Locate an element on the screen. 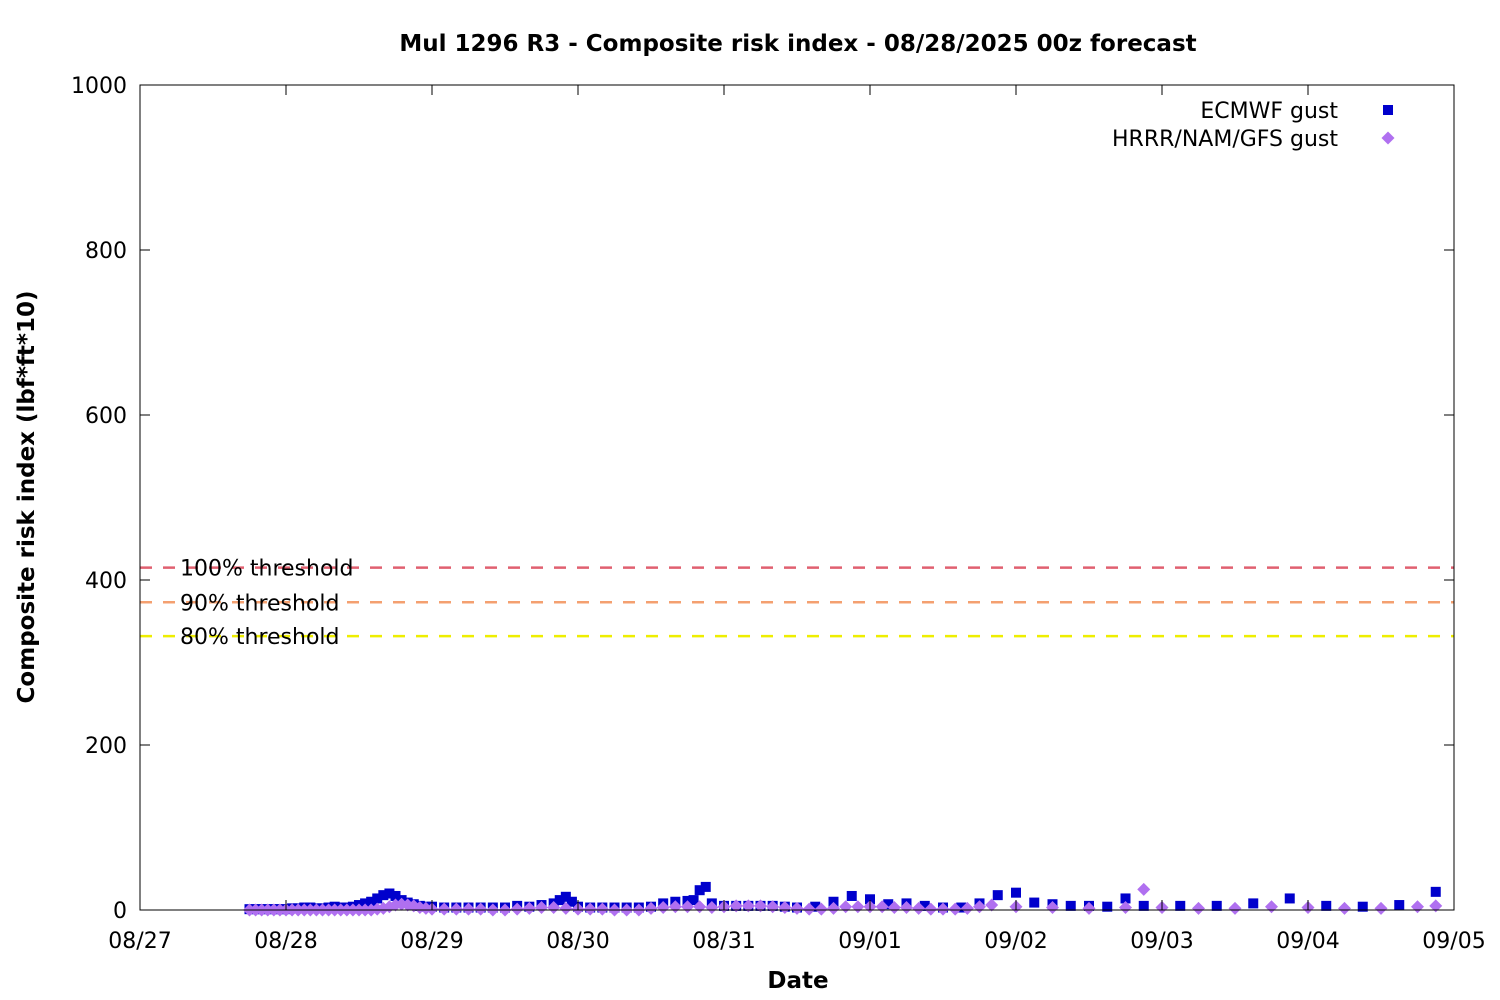 This screenshot has width=1500, height=1000. x-tick-label: 09/02 is located at coordinates (1015, 941).